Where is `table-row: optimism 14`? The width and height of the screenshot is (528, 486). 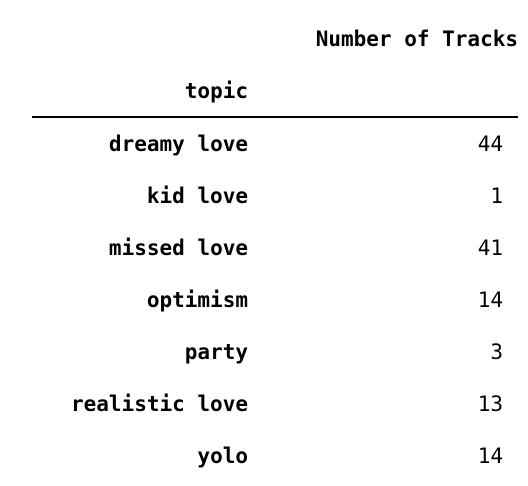
table-row: optimism 14 is located at coordinates (275, 300).